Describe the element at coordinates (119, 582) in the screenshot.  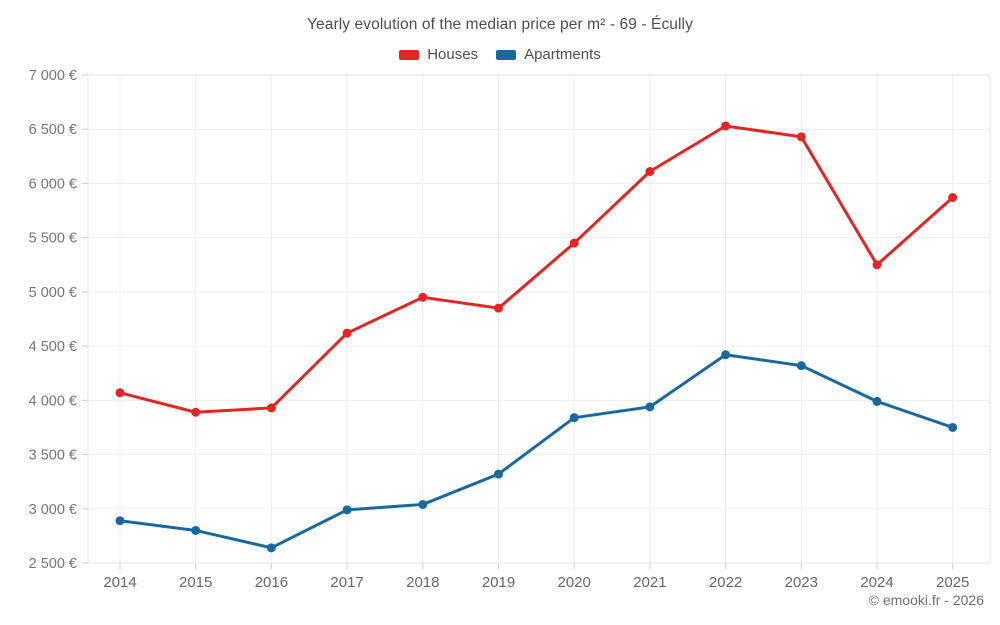
I see `x-tick-label: 2014` at that location.